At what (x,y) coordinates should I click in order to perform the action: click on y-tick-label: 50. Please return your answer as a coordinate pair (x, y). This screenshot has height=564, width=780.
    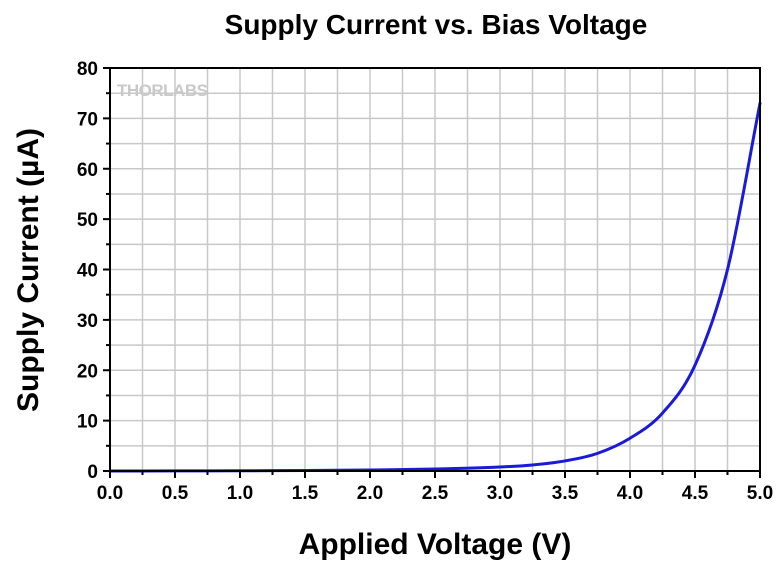
    Looking at the image, I should click on (87, 220).